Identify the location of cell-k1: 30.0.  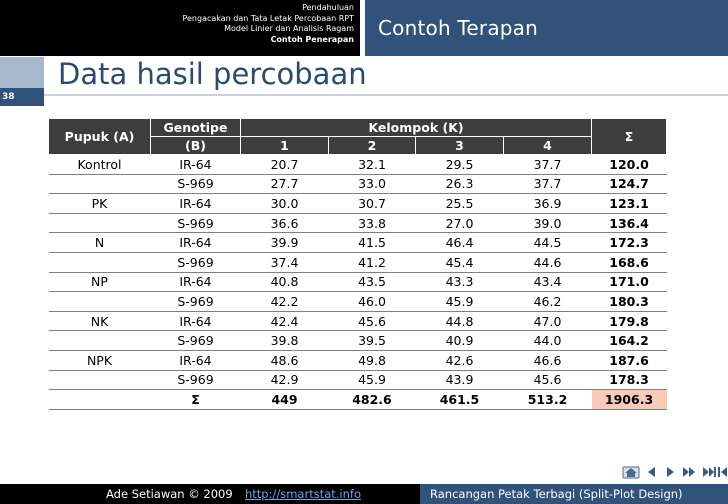
(284, 203).